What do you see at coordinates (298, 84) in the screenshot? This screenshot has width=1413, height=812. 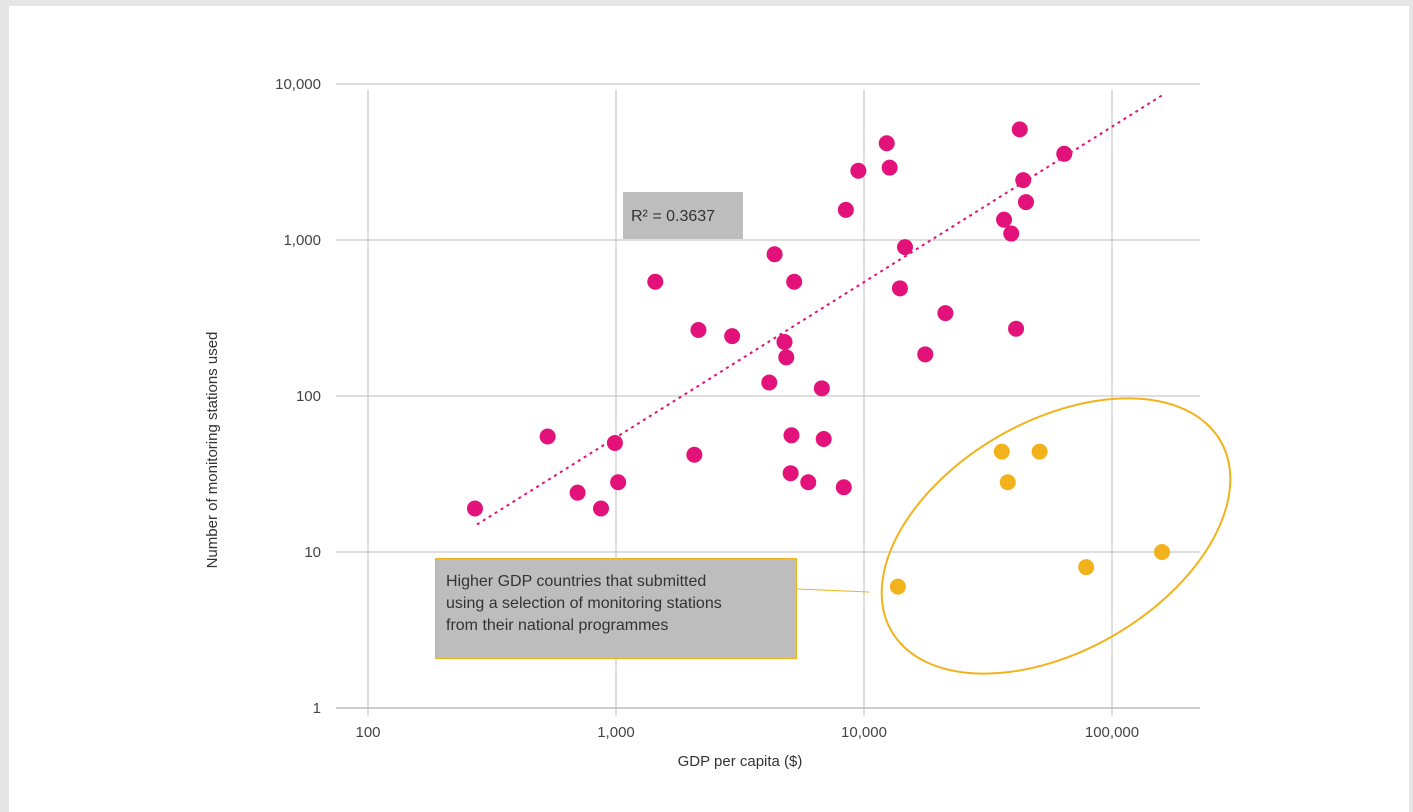 I see `y-tick-label: 10,000` at bounding box center [298, 84].